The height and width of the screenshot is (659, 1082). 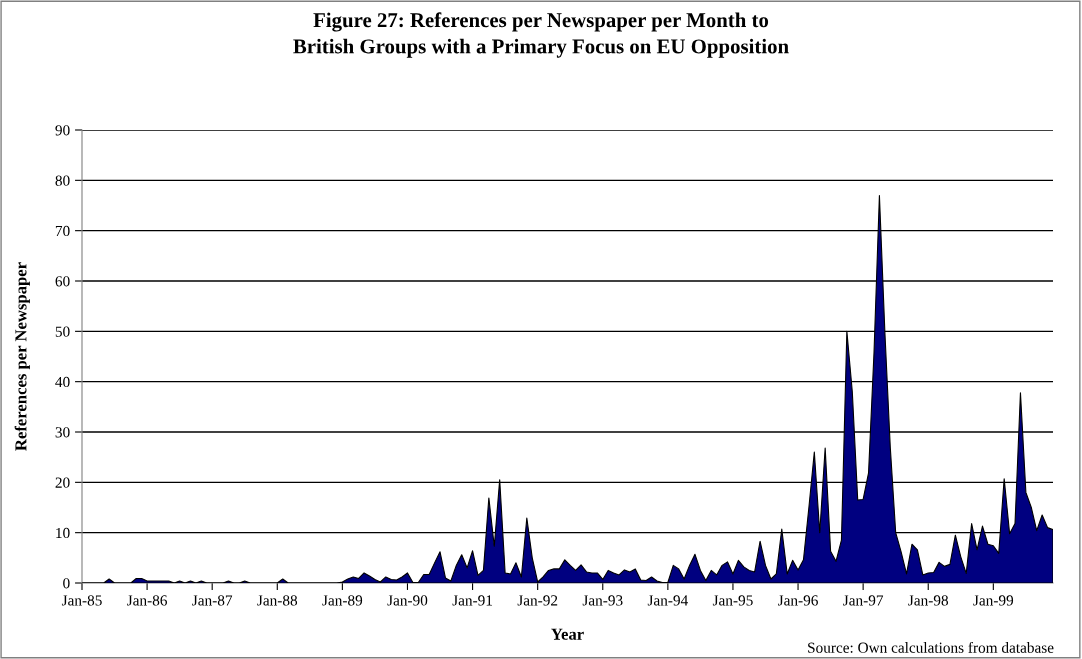 I want to click on x-tick-label: Jan-86, so click(x=147, y=600).